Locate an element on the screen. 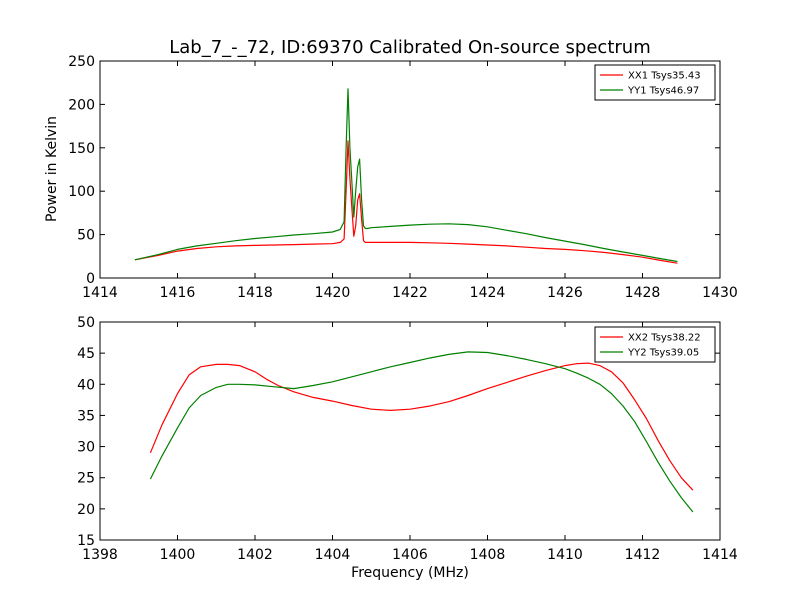  legend-label: XX2 Tsys38.22 is located at coordinates (664, 338).